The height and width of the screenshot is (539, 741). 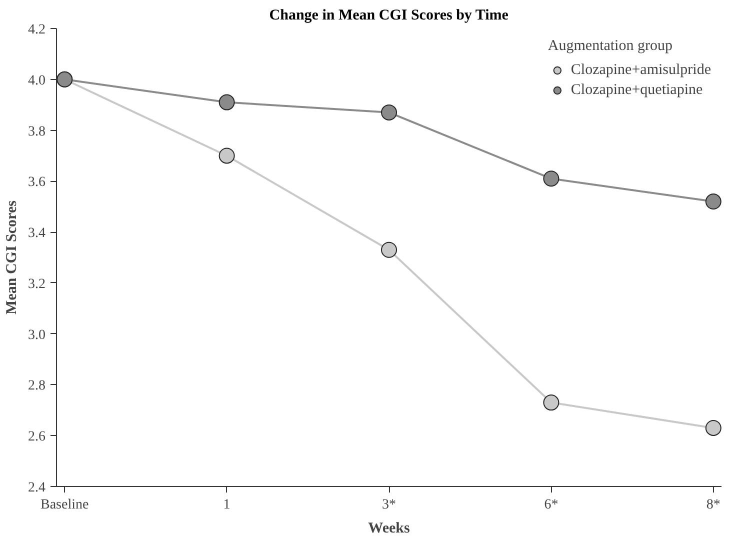 What do you see at coordinates (37, 132) in the screenshot?
I see `y-tick-label: 3.8` at bounding box center [37, 132].